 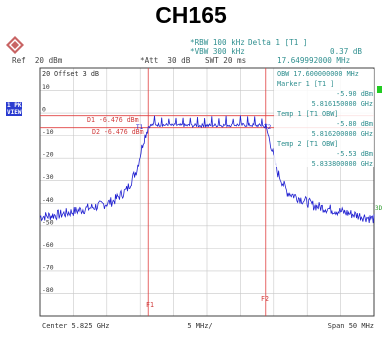 What do you see at coordinates (48, 177) in the screenshot?
I see `y-tick-label: -30` at bounding box center [48, 177].